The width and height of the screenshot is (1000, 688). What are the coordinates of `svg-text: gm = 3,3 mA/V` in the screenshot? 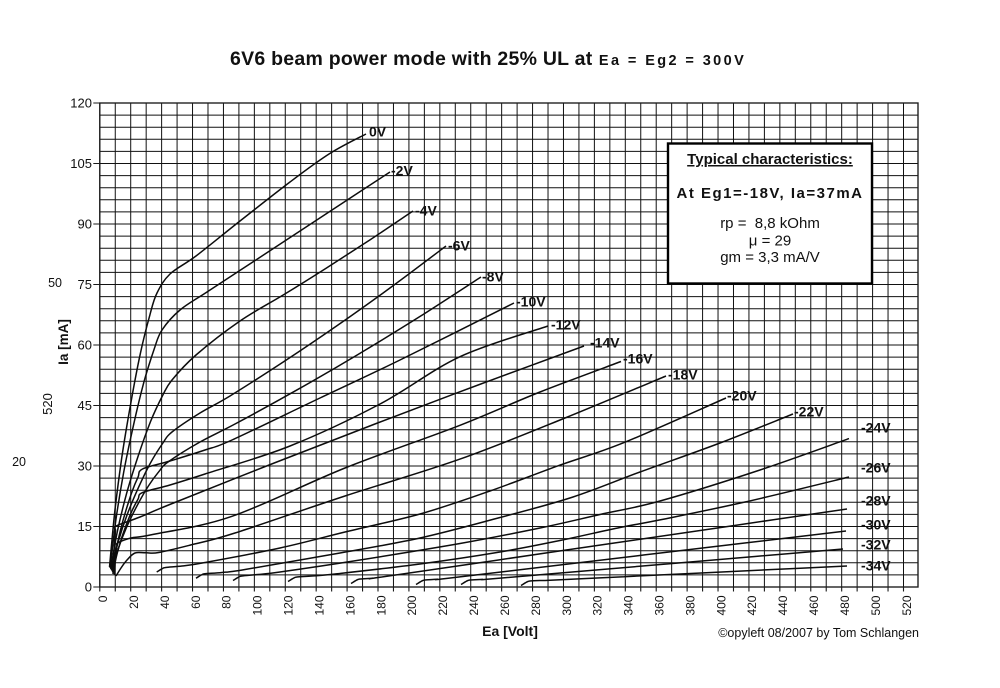 It's located at (770, 257).